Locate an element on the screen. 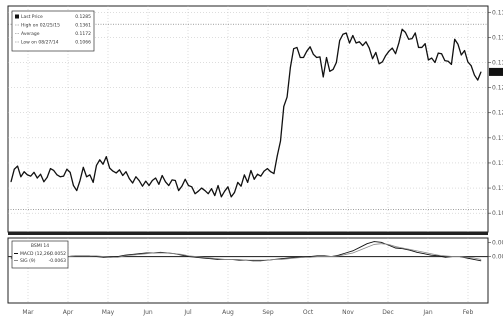  x-tick-label: Mar is located at coordinates (28, 312).